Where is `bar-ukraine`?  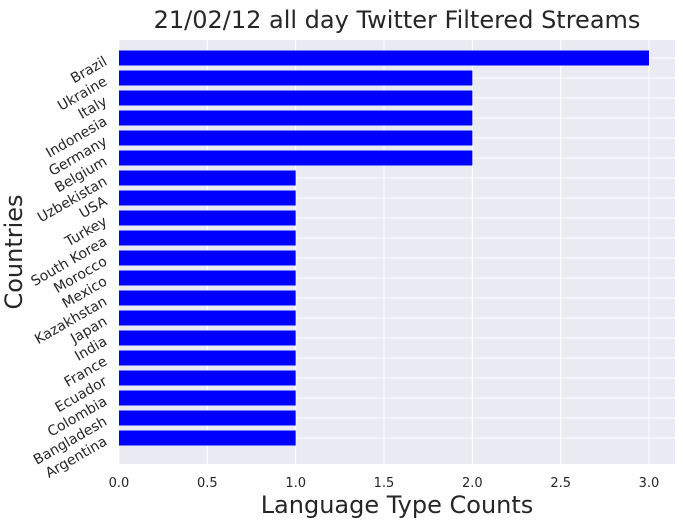
bar-ukraine is located at coordinates (296, 78).